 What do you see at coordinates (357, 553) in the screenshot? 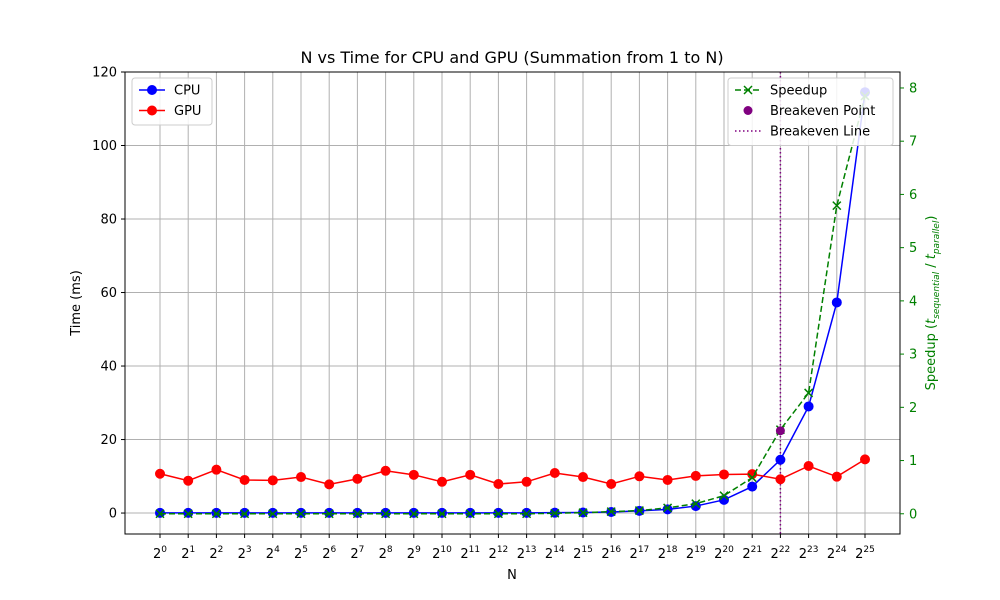
I see `x-tick-label: 27` at bounding box center [357, 553].